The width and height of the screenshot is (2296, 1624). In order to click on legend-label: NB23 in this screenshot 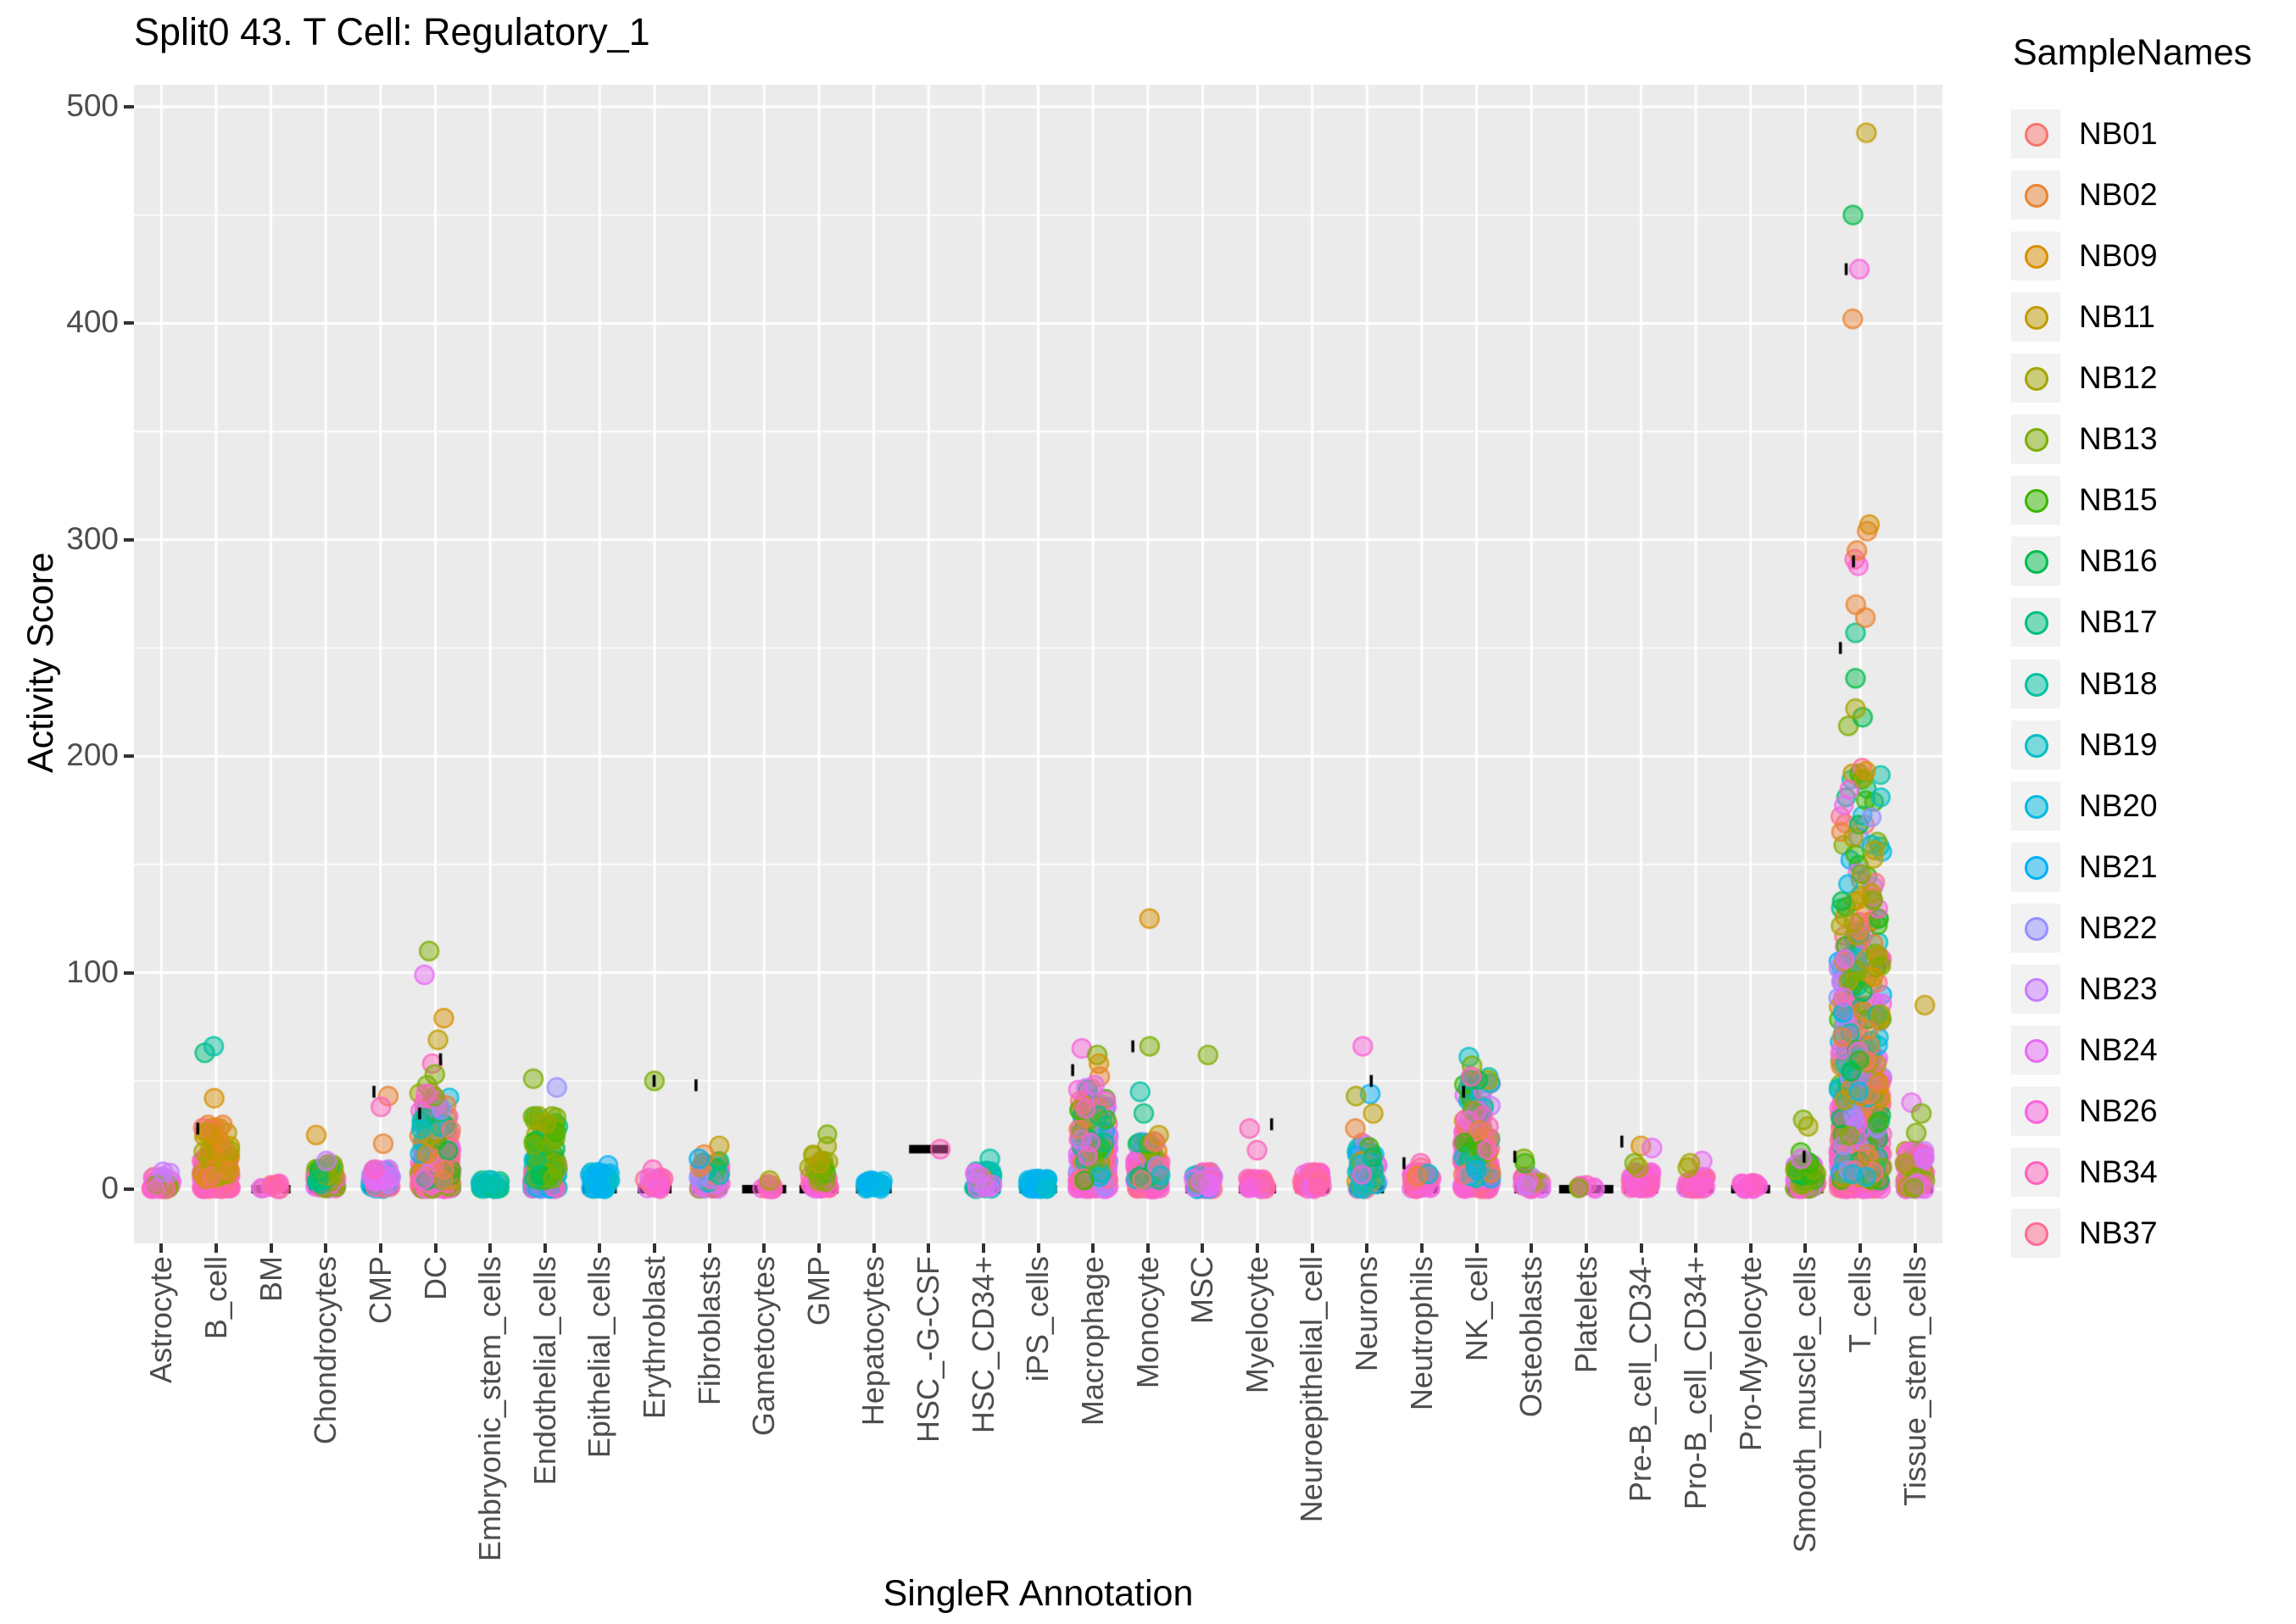, I will do `click(2118, 988)`.